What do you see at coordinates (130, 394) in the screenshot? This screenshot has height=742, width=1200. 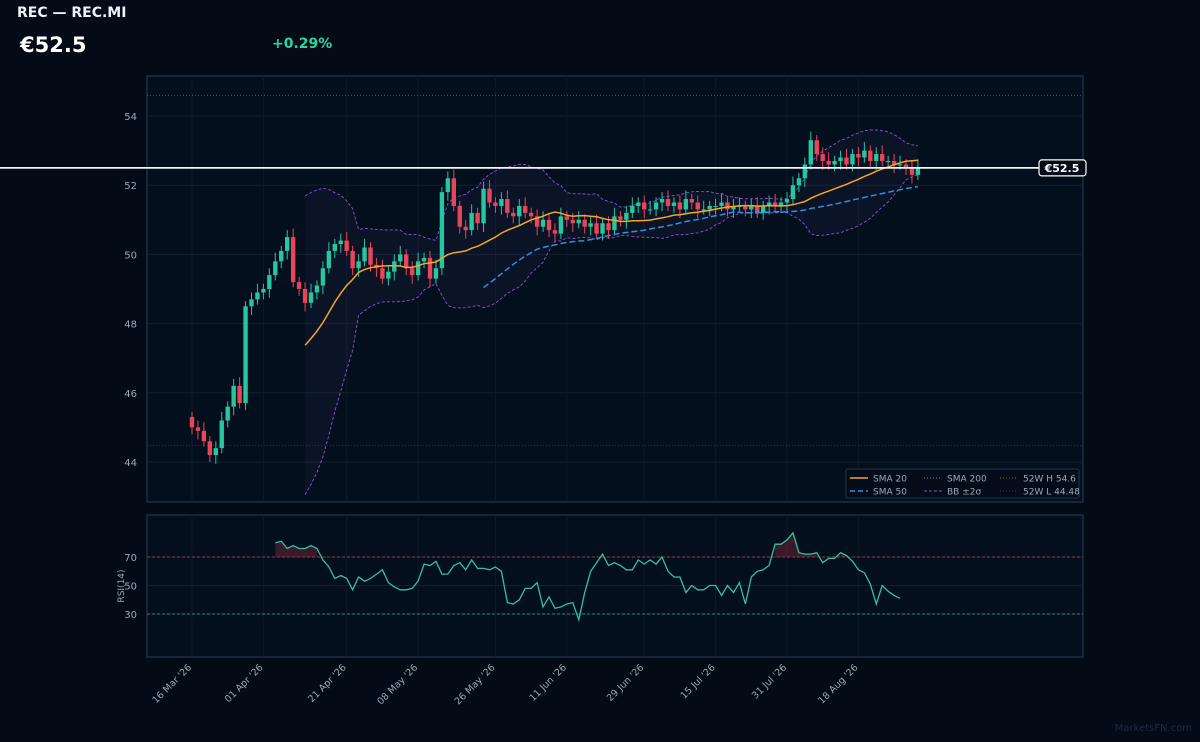 I see `price-tick-label: 46` at bounding box center [130, 394].